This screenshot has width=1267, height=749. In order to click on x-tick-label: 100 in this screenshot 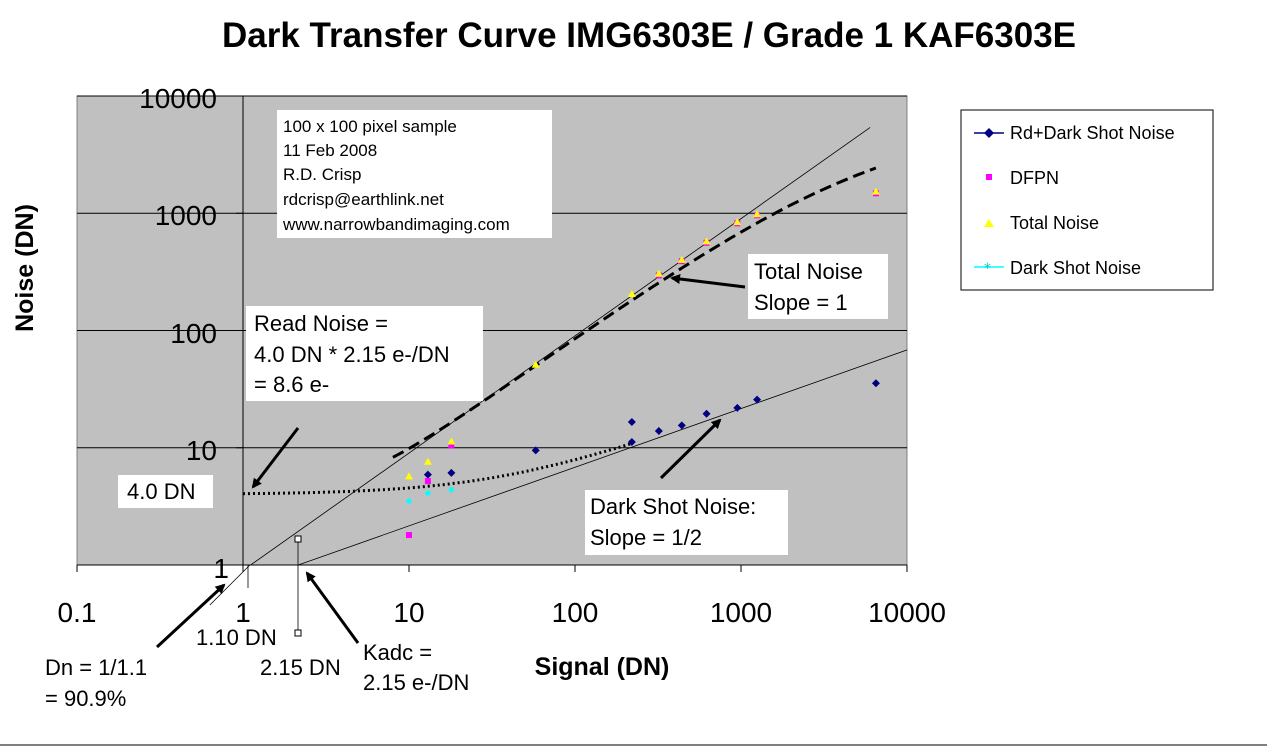, I will do `click(575, 612)`.